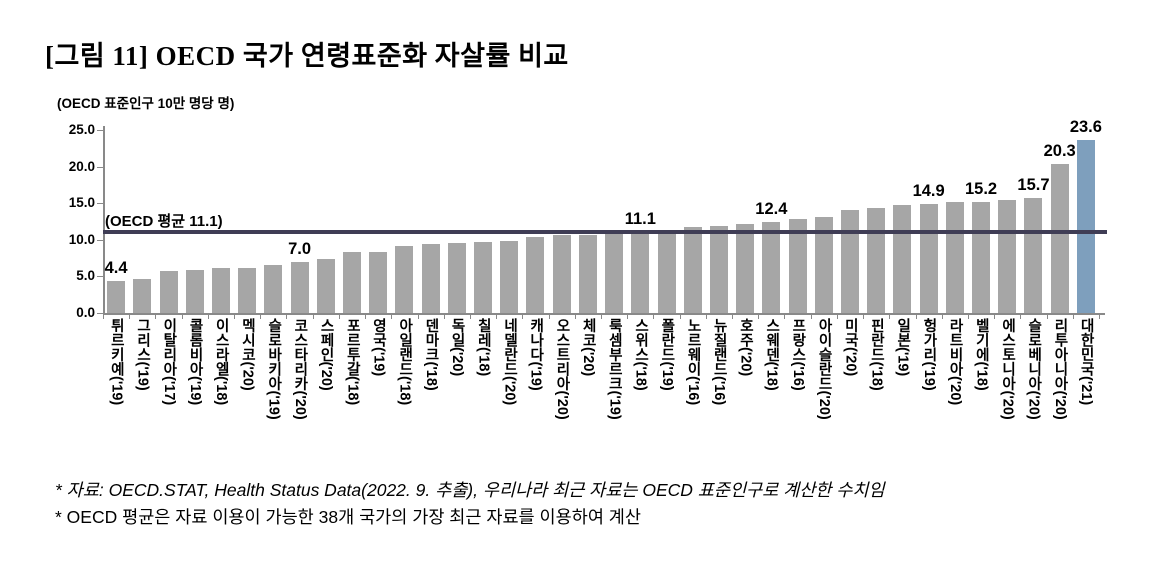 This screenshot has width=1159, height=569. I want to click on x-axis-category-label: 아일랜드('18), so click(404, 362).